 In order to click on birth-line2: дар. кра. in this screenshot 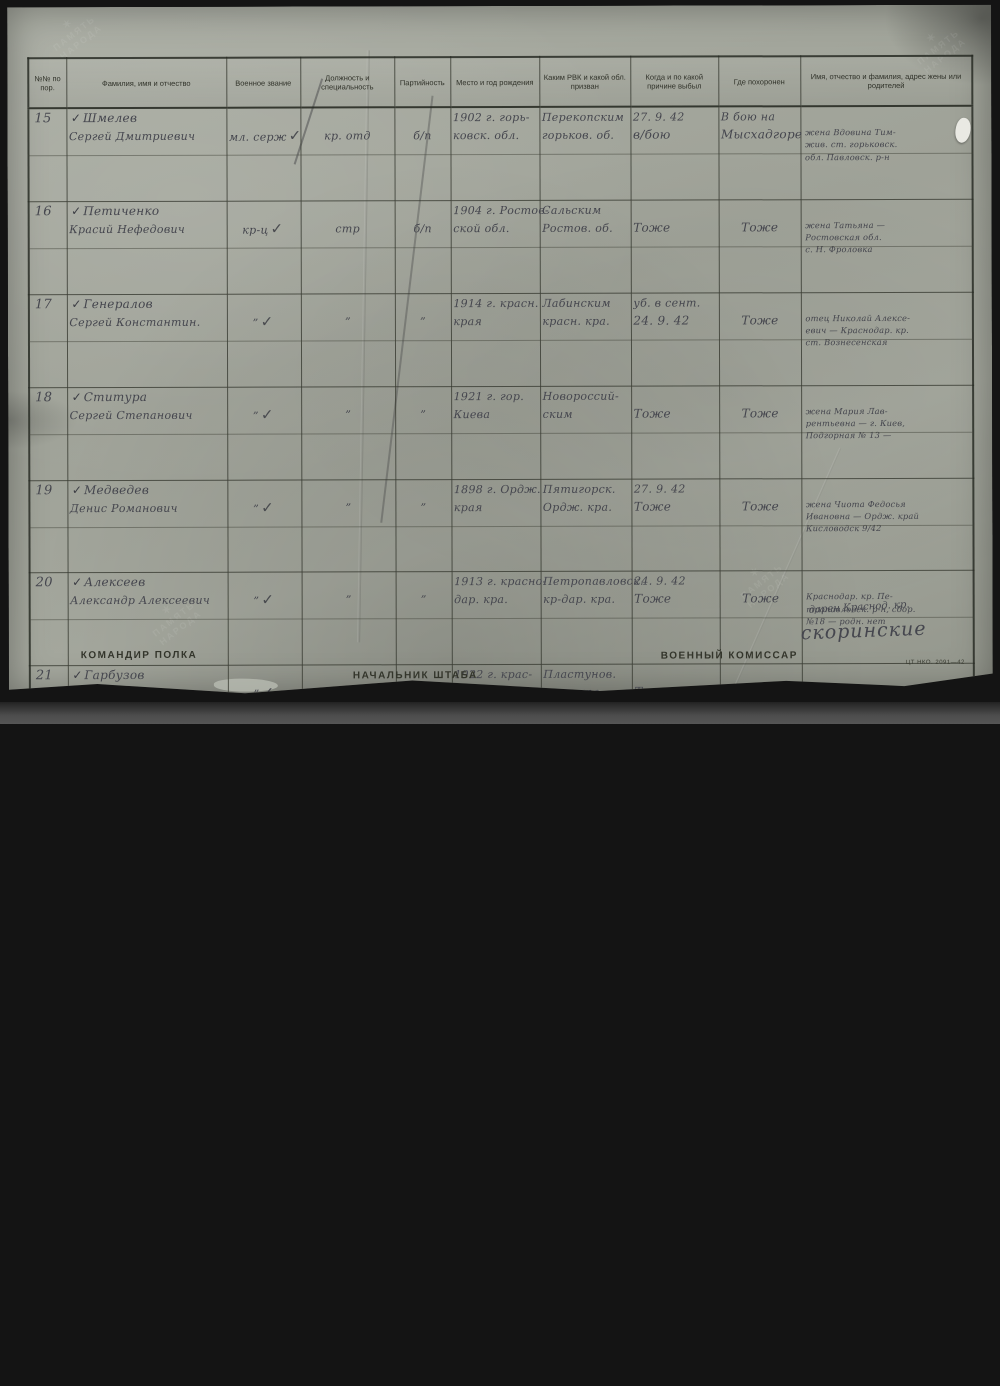, I will do `click(481, 600)`.